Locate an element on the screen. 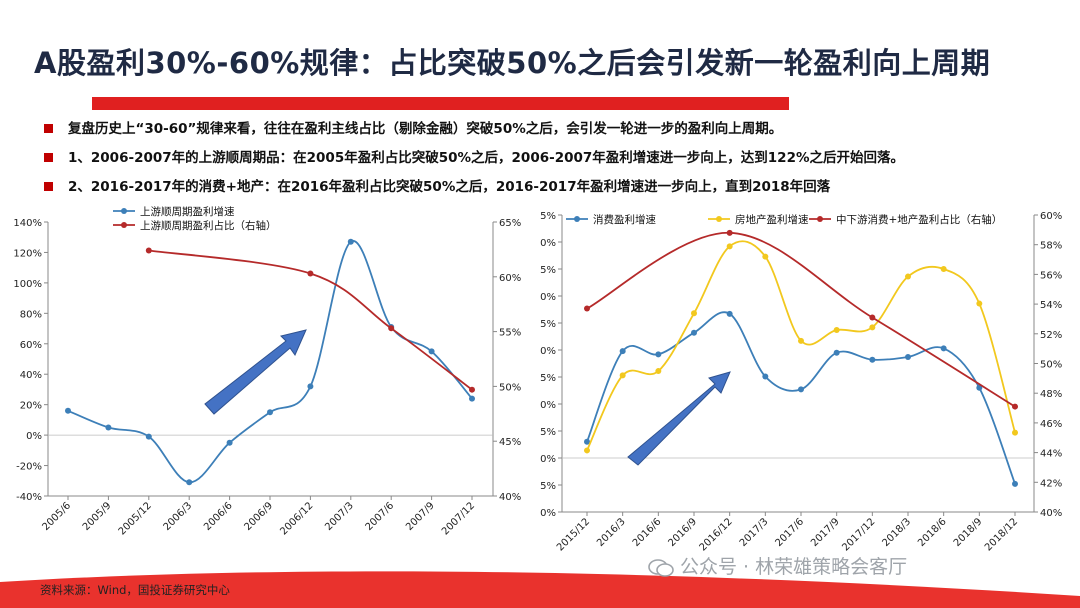  right-tick-label: 45% is located at coordinates (510, 442).